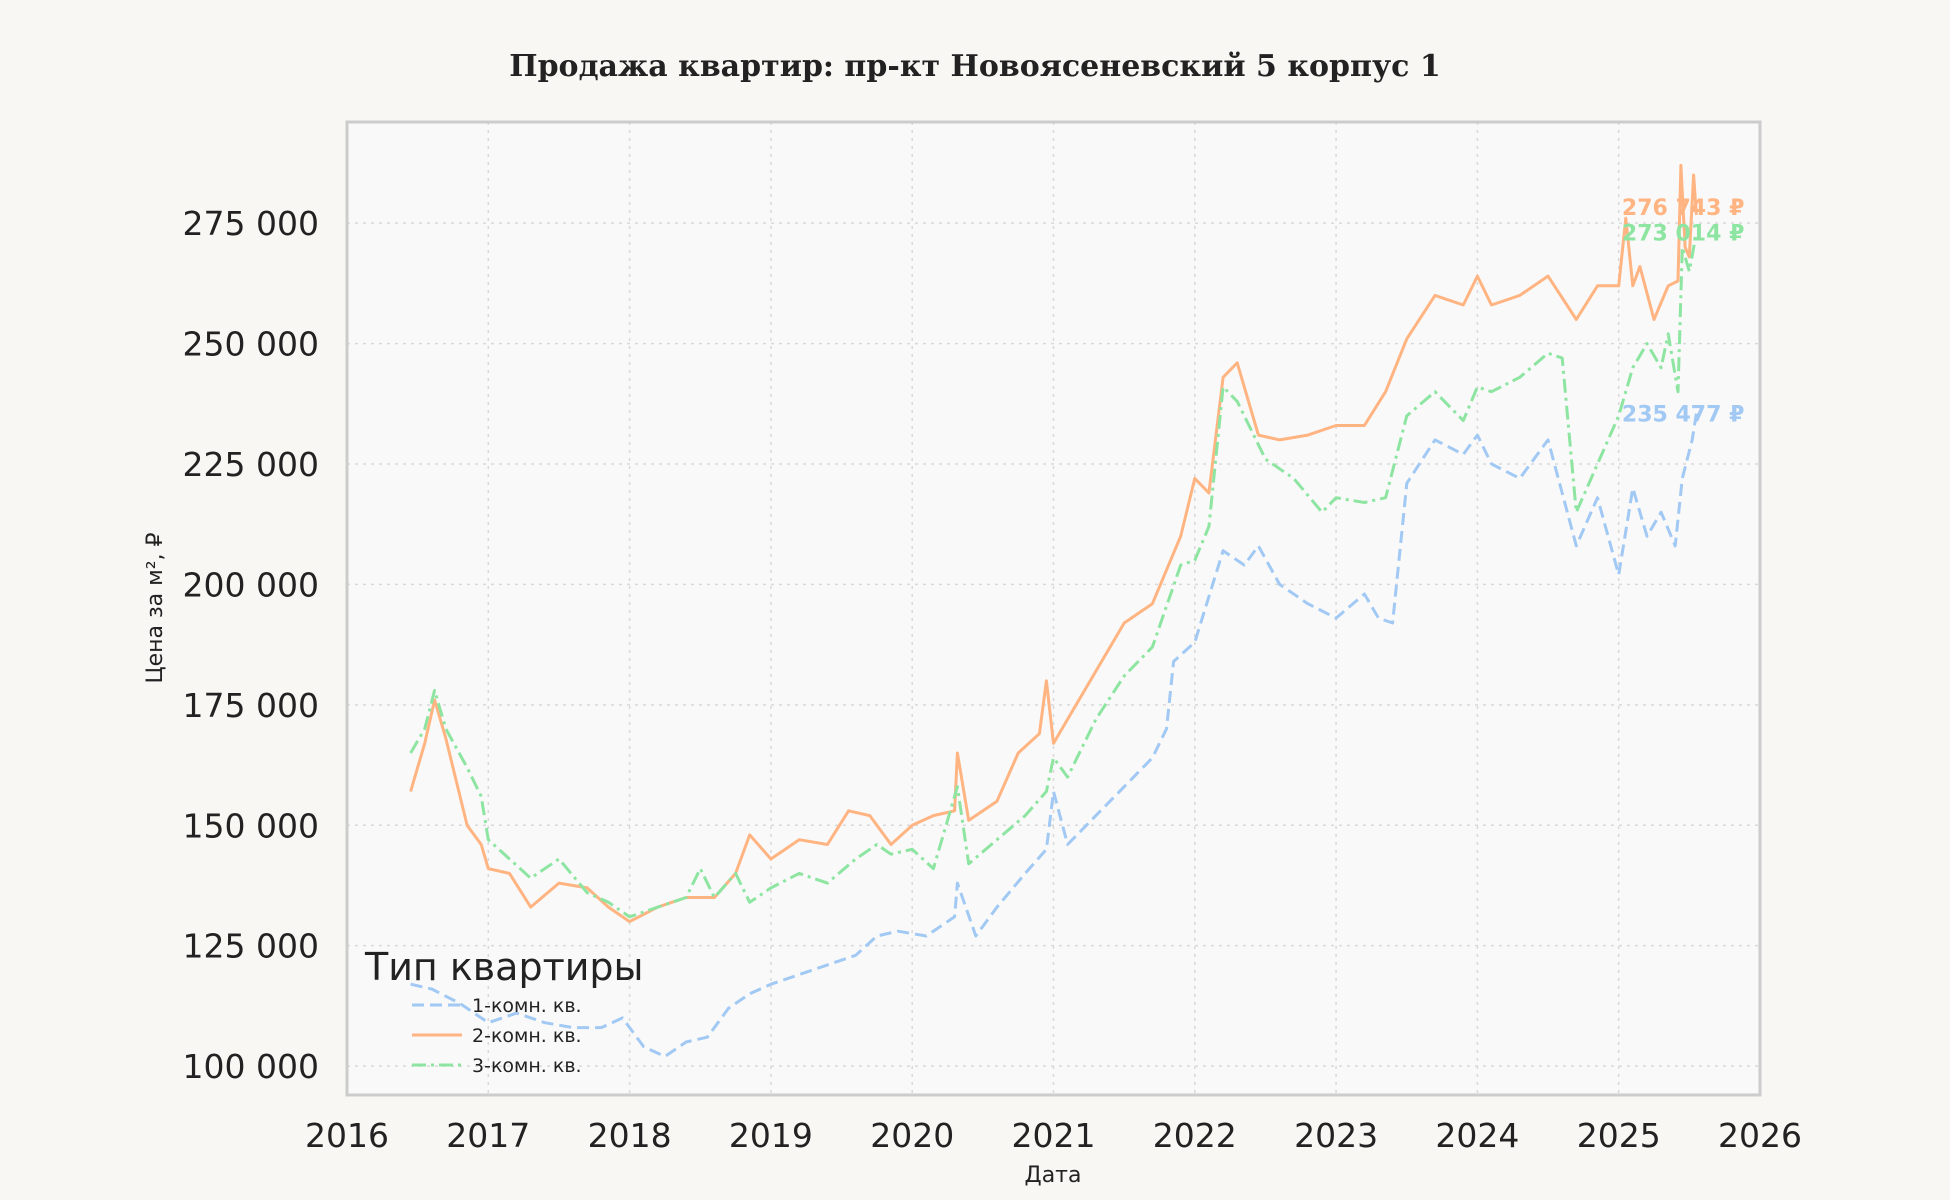 Image resolution: width=1950 pixels, height=1200 pixels. What do you see at coordinates (347, 1135) in the screenshot?
I see `x-tick-label: 2016` at bounding box center [347, 1135].